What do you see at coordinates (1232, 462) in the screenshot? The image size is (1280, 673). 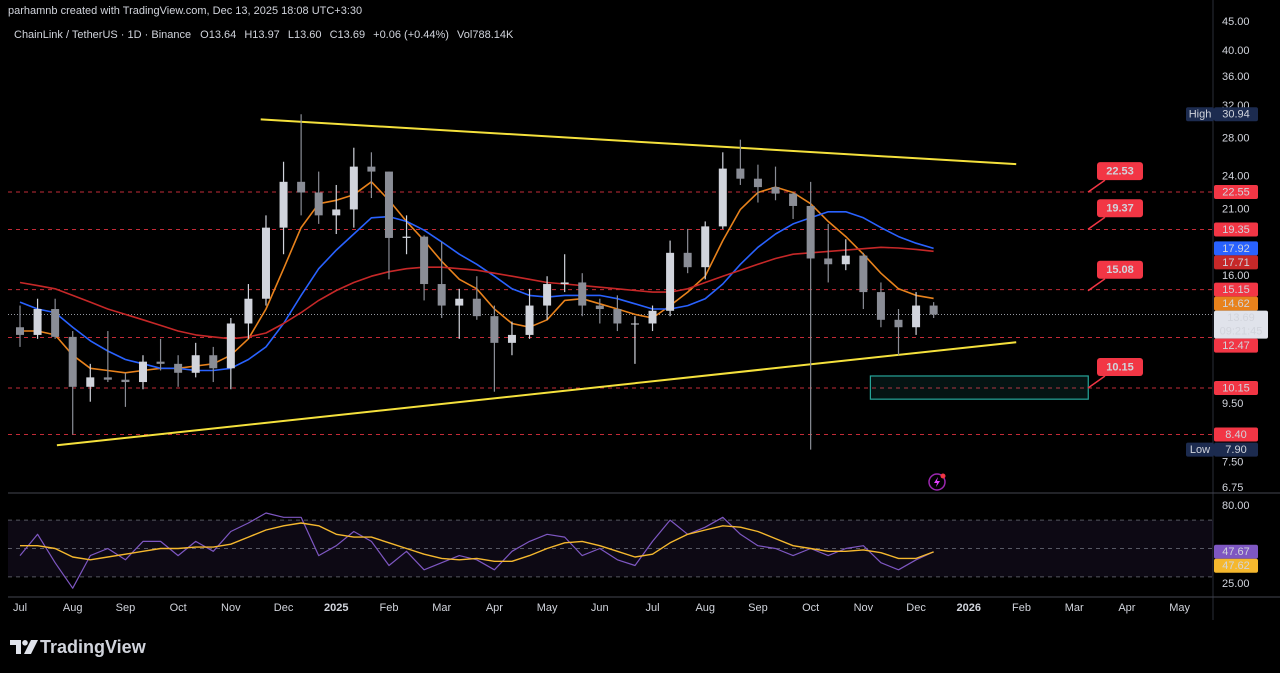 I see `y-tick-label: 7.50` at bounding box center [1232, 462].